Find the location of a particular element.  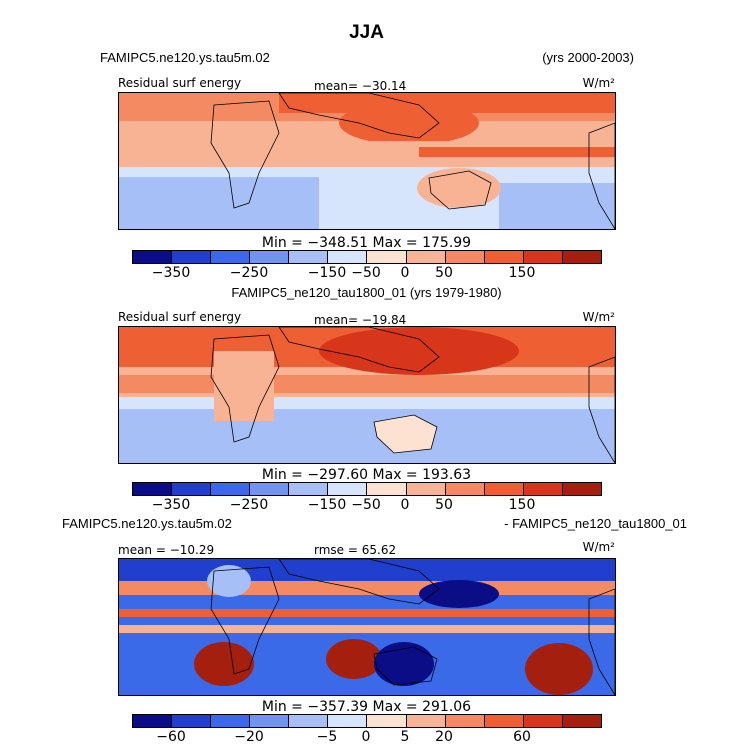

colorbar-tick-label: −350 is located at coordinates (171, 273).